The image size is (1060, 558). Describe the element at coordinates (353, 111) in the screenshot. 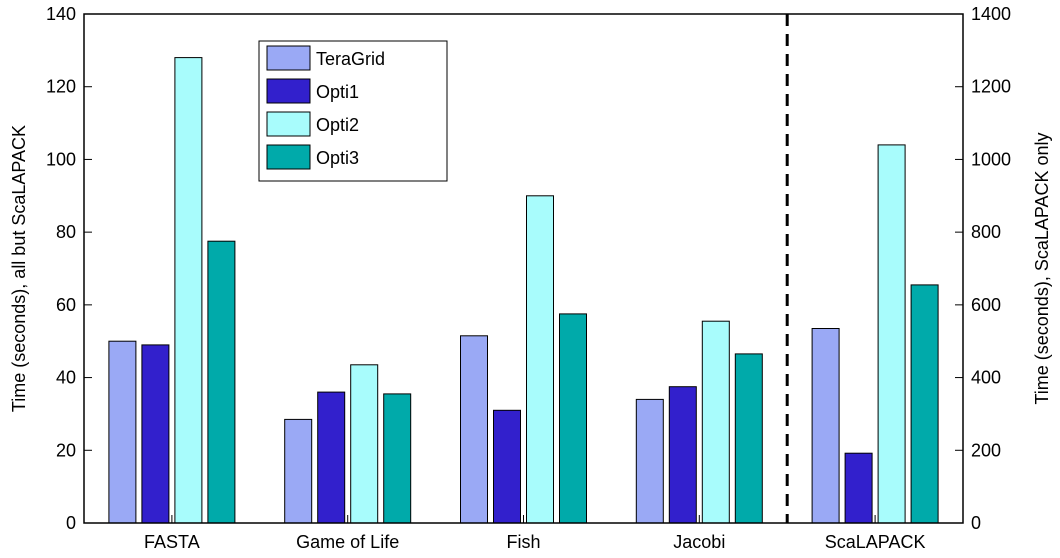

I see `legend: TeraGrid Opti1 Opti2 Opti3` at that location.